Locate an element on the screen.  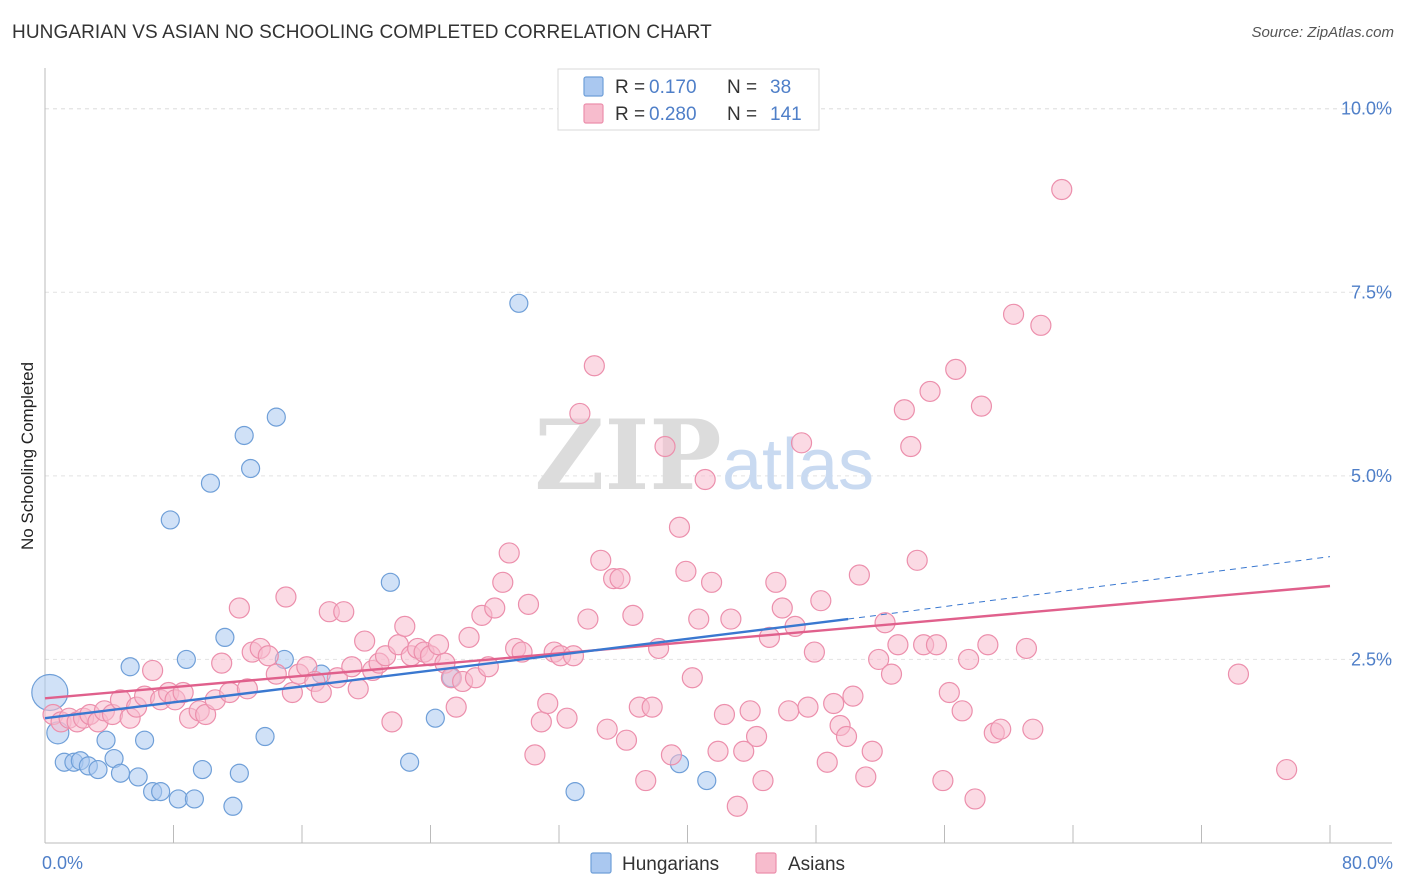
y-tick-label: 5.0% is located at coordinates (1371, 476).